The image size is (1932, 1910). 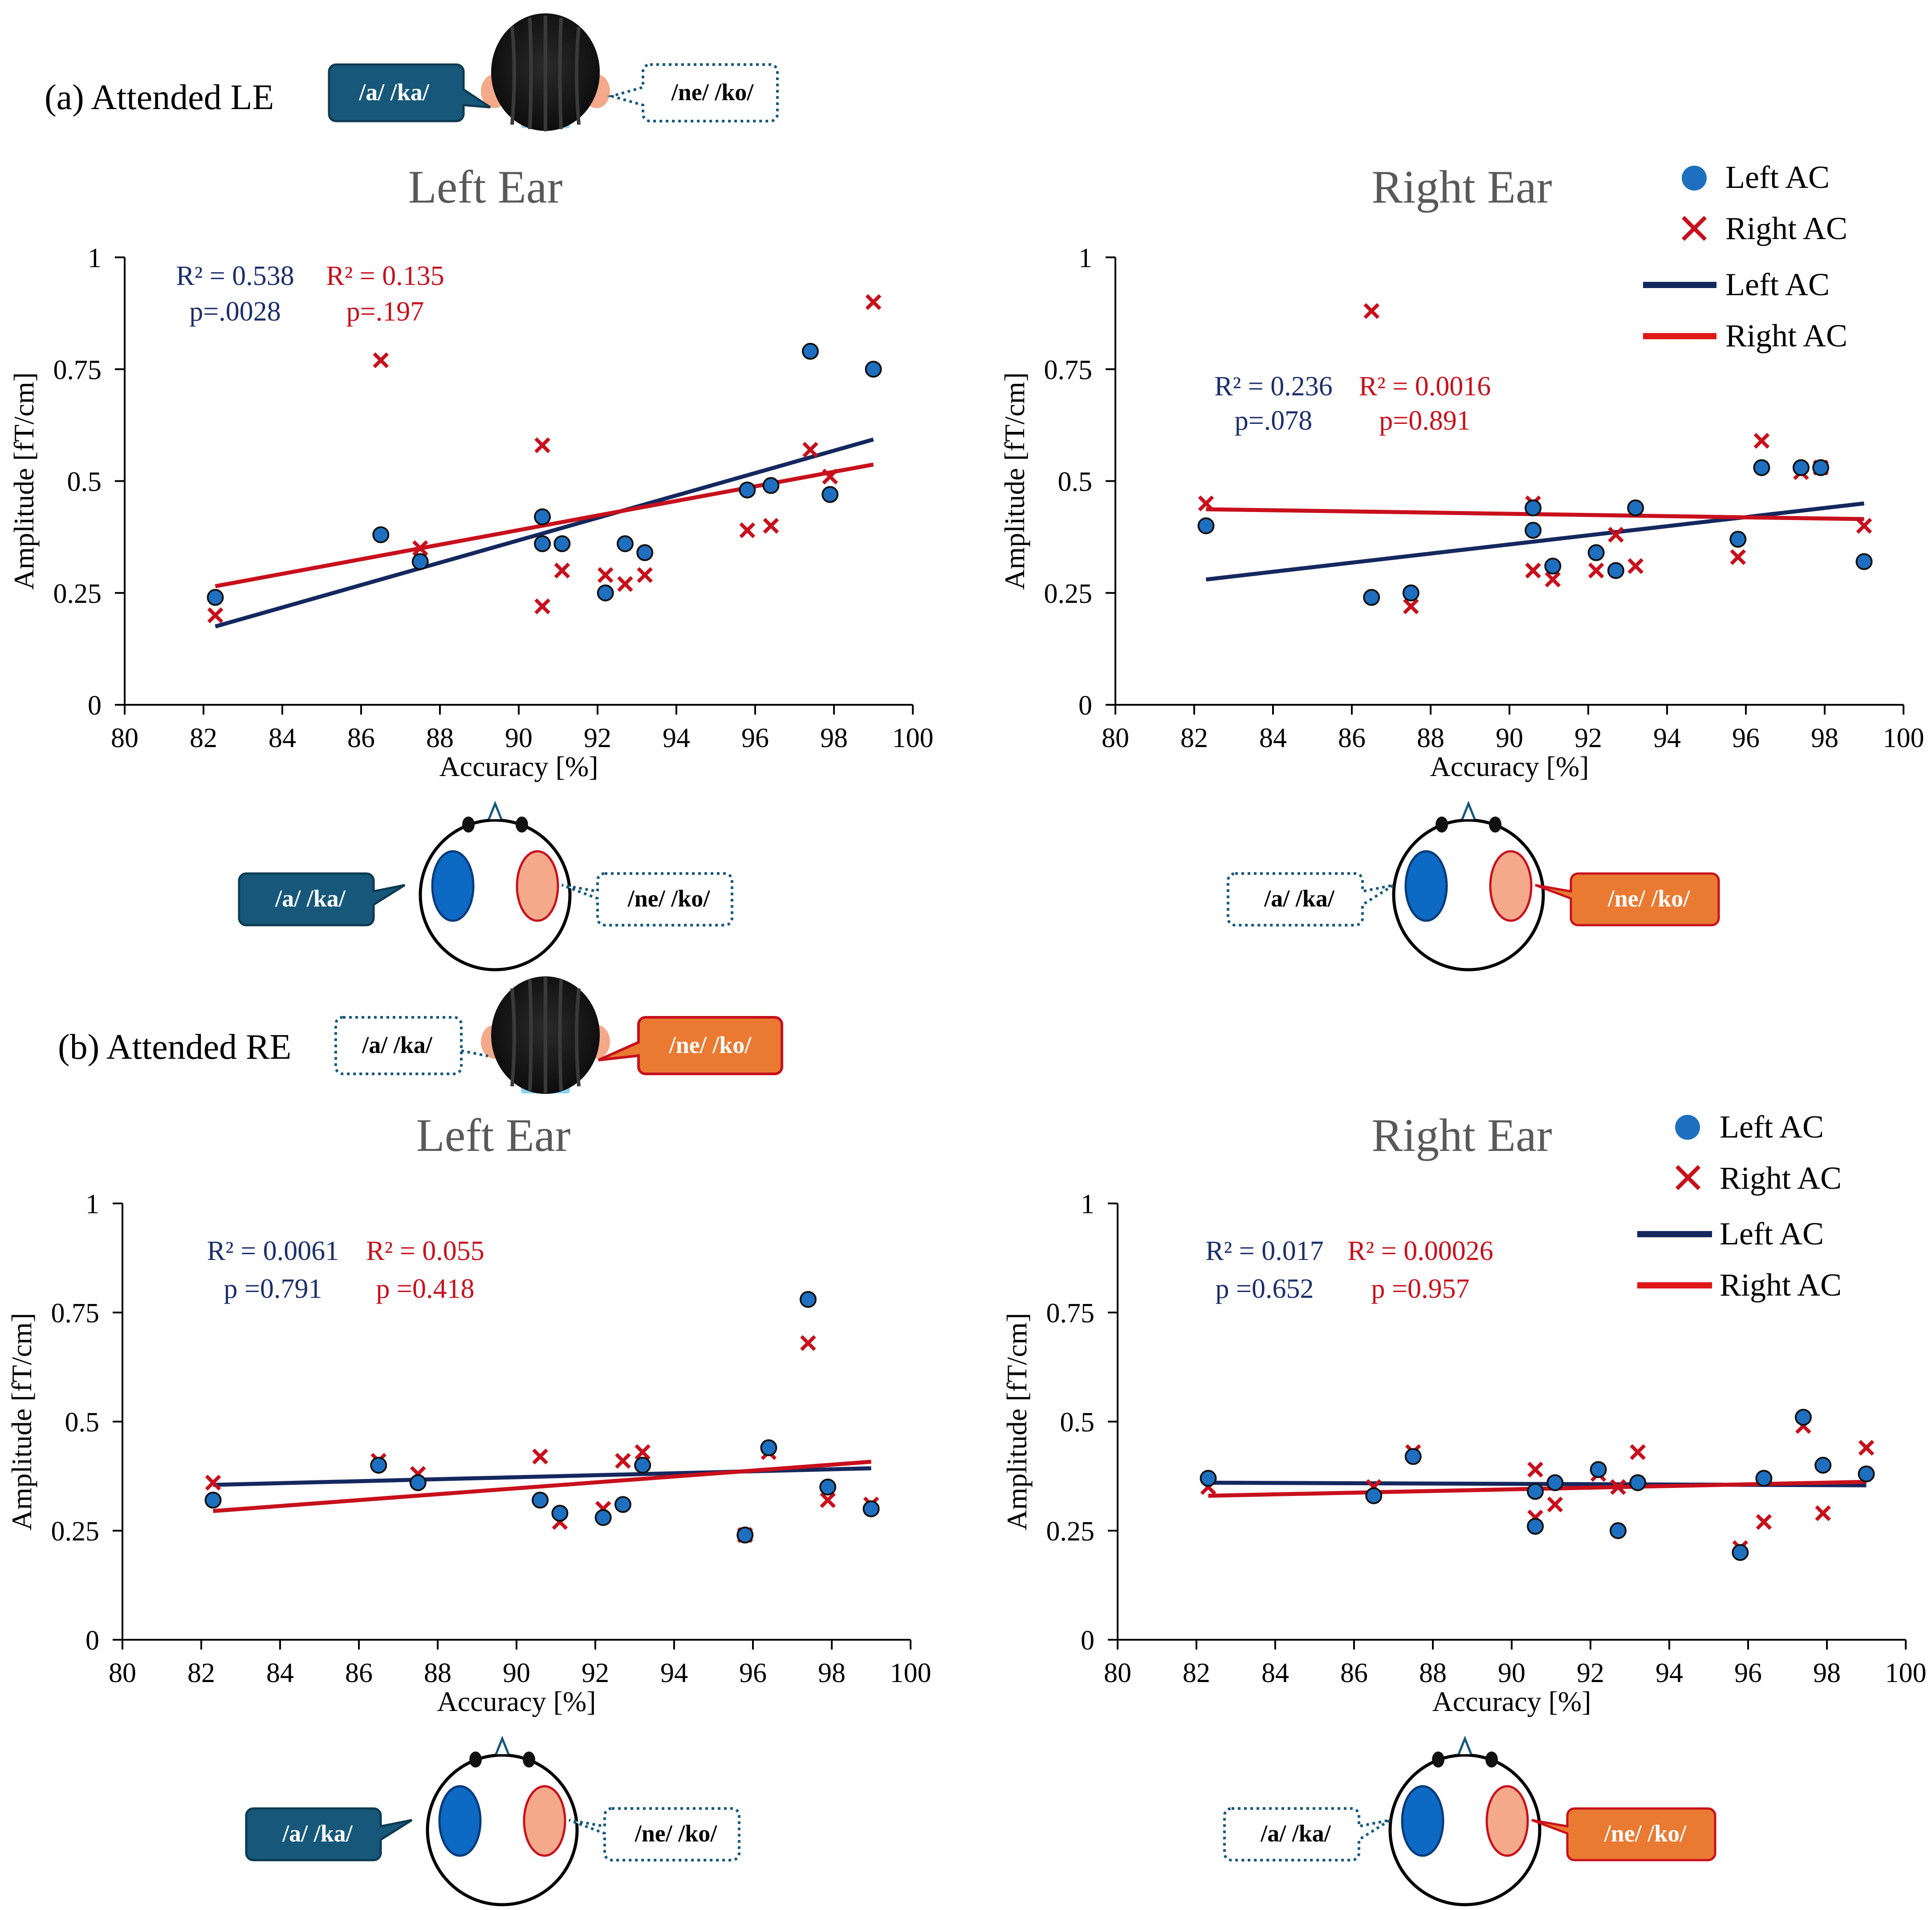 I want to click on chart-title: Right Ear, so click(x=1461, y=1135).